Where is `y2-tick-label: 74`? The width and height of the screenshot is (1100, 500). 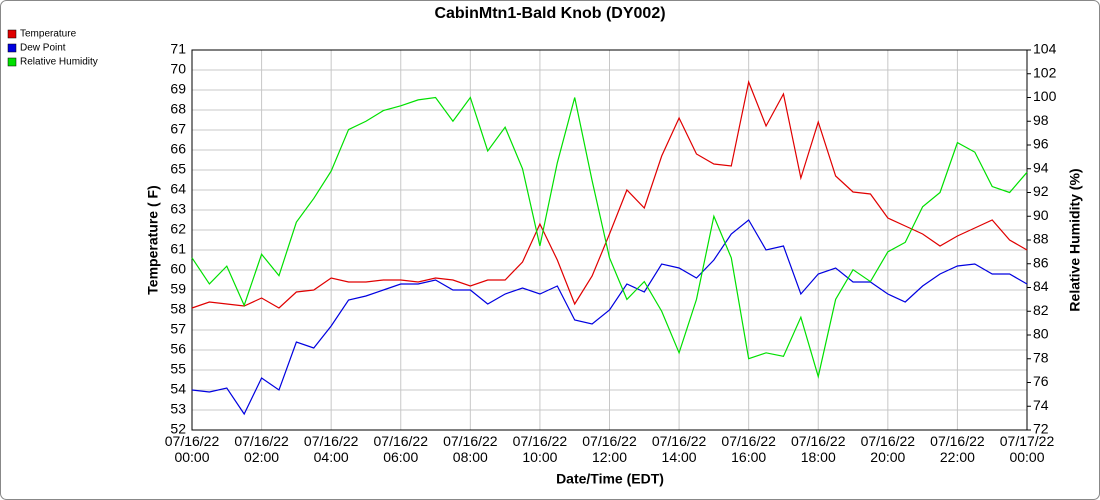 y2-tick-label: 74 is located at coordinates (1041, 405).